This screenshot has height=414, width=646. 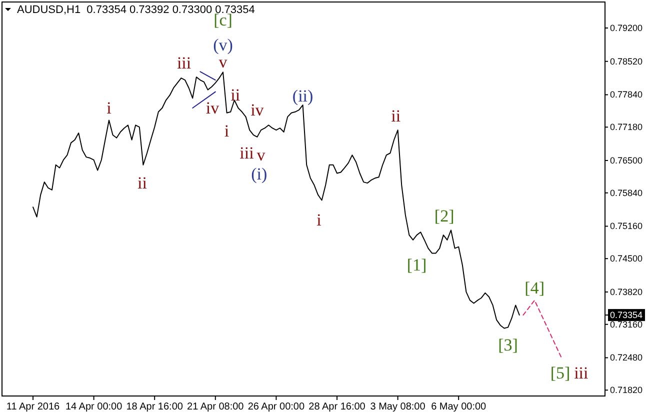 I want to click on y-tick-label: 0.76500, so click(x=626, y=160).